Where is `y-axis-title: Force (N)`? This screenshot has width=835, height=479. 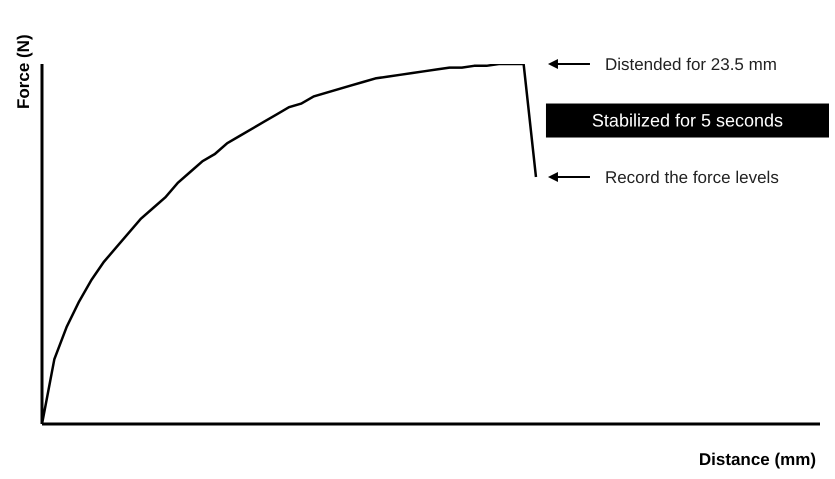
y-axis-title: Force (N) is located at coordinates (24, 71).